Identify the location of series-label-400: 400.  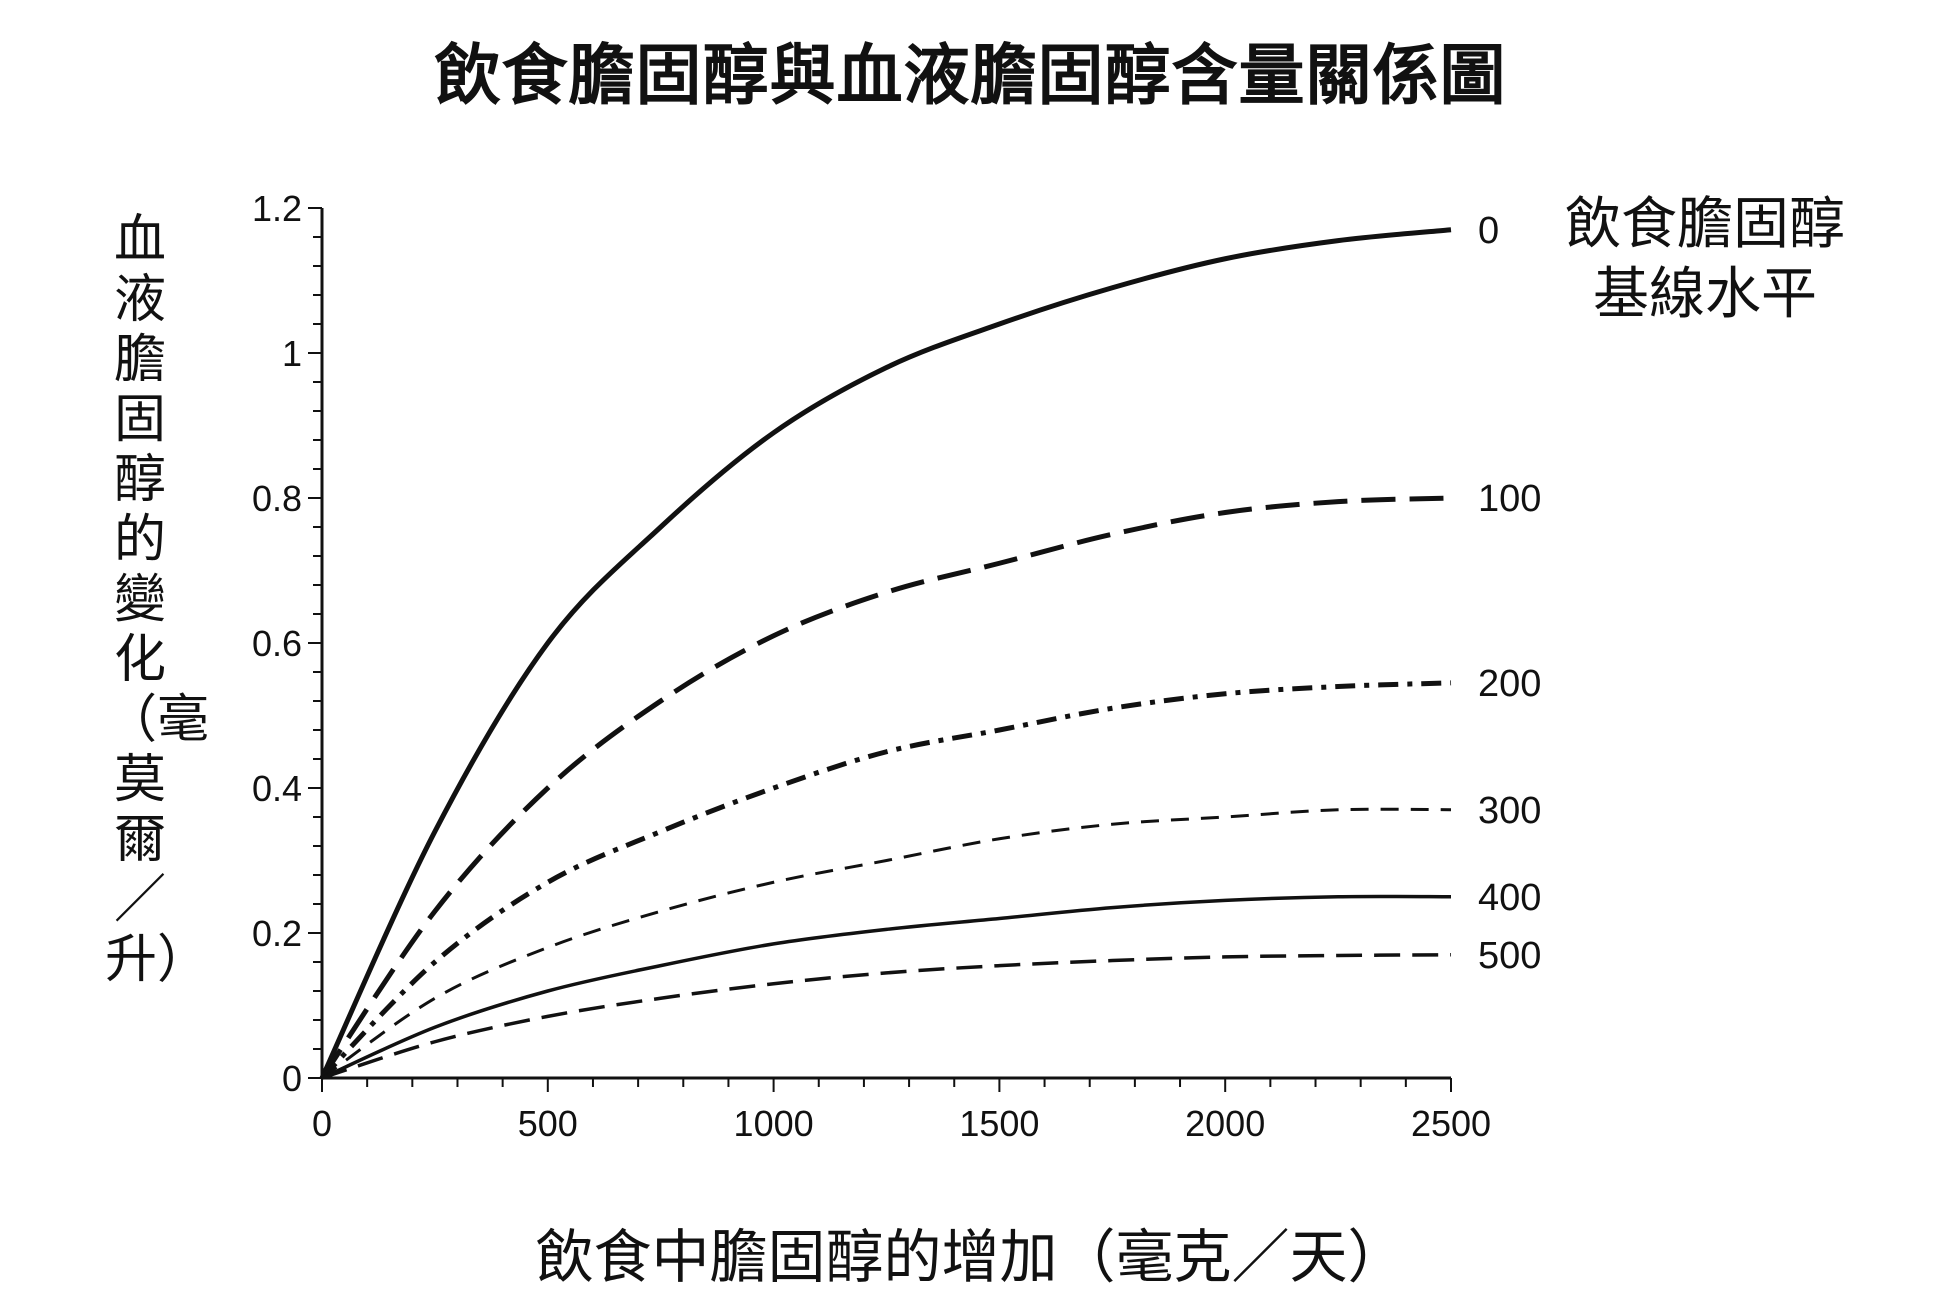
(1509, 898).